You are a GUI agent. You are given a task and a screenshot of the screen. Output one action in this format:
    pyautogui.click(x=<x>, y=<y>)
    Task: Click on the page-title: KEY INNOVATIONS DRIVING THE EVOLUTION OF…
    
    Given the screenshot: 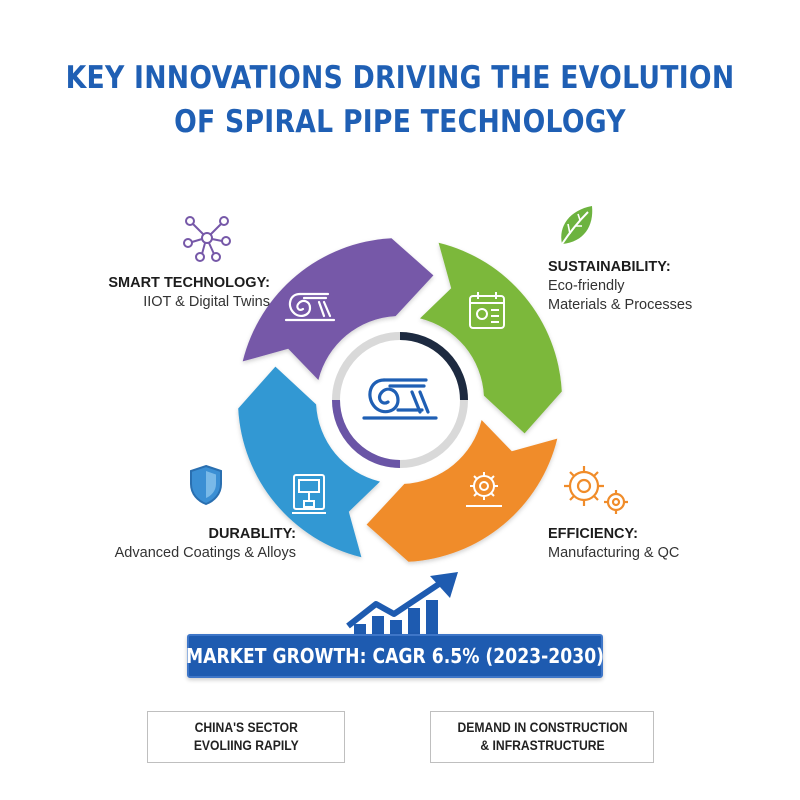 What is the action you would take?
    pyautogui.click(x=400, y=100)
    